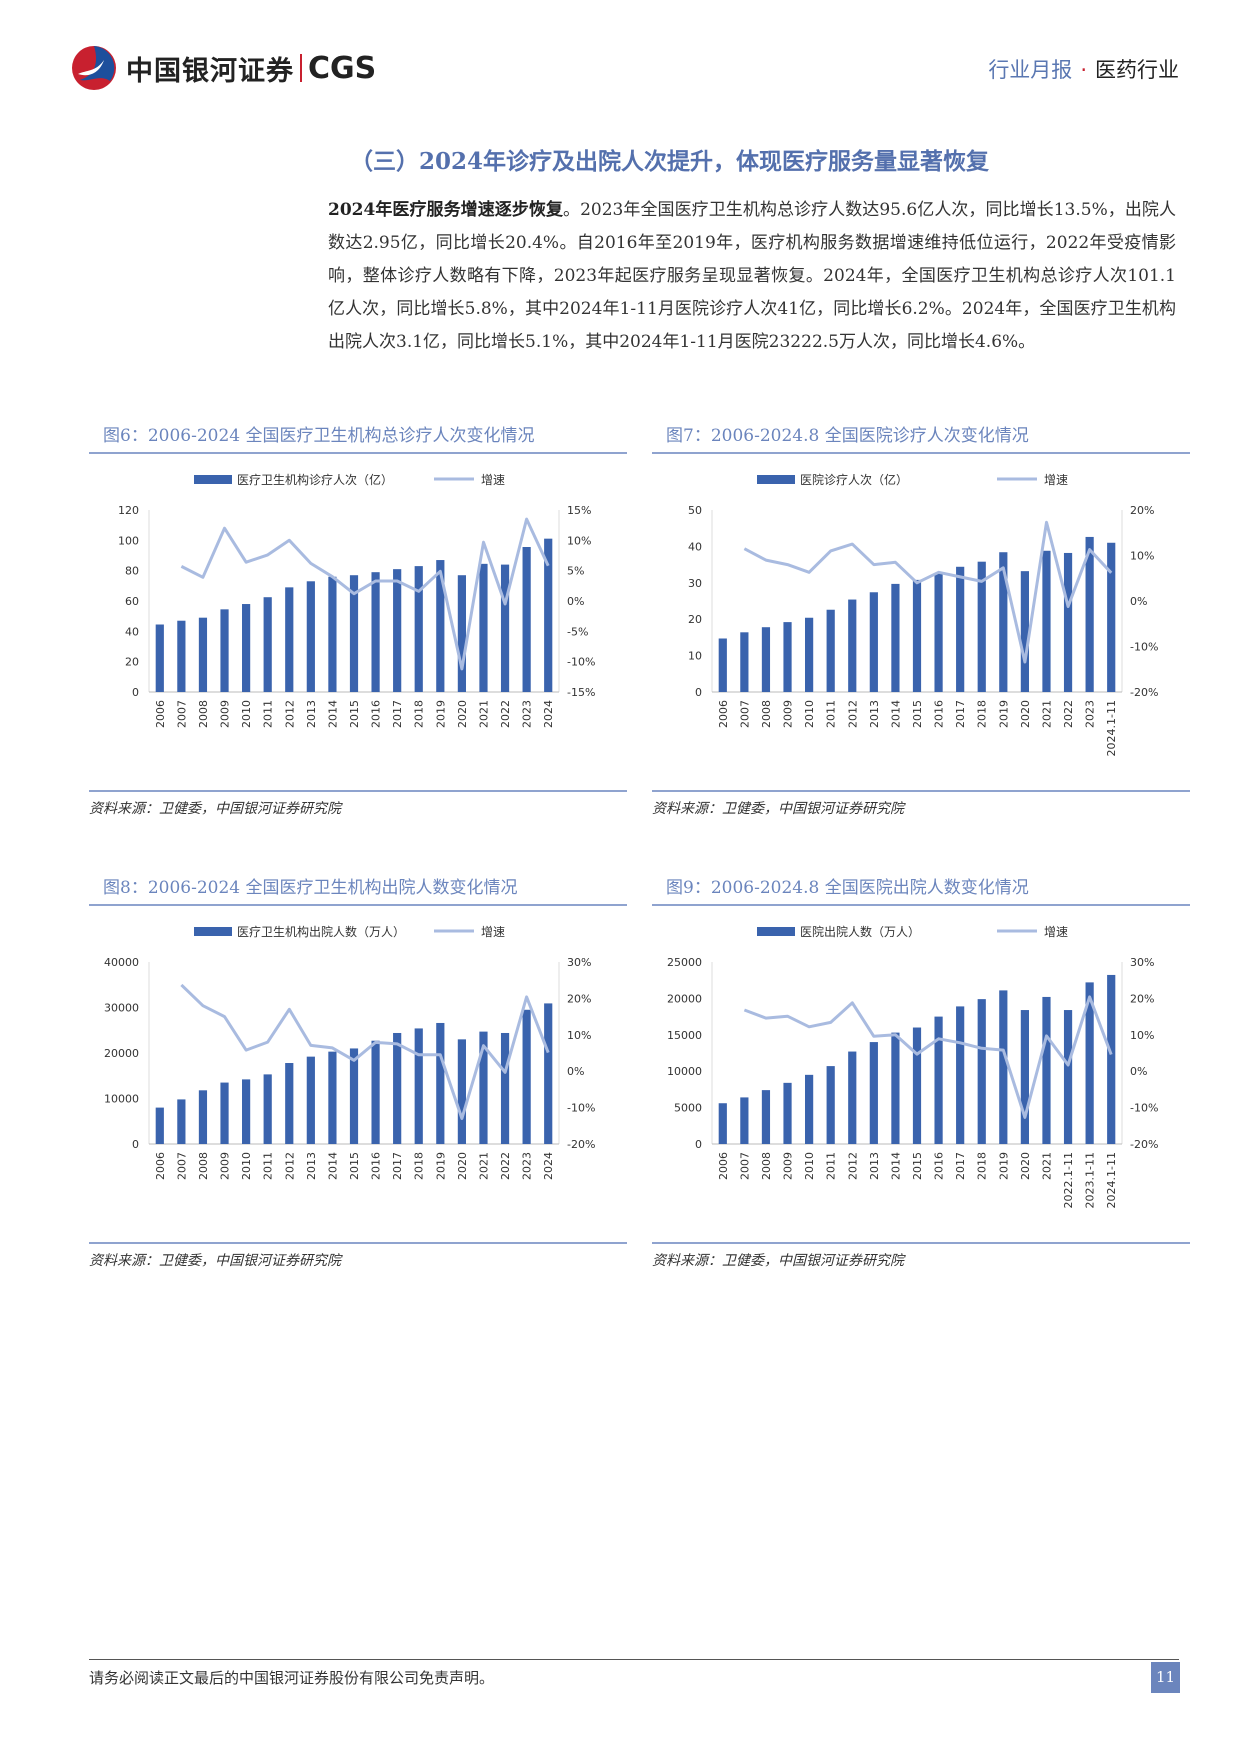  I want to click on x-tick-label: 2022.1-11, so click(1068, 1180).